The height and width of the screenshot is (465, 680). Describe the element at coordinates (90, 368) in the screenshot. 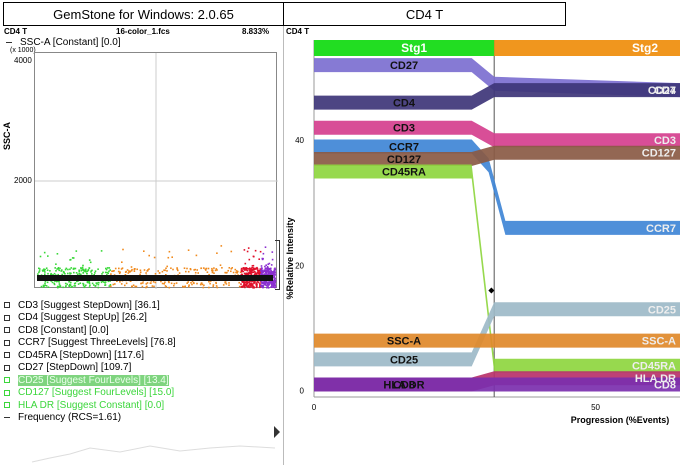

I see `legend-item: CD27 [StepDown] [109.7]` at that location.